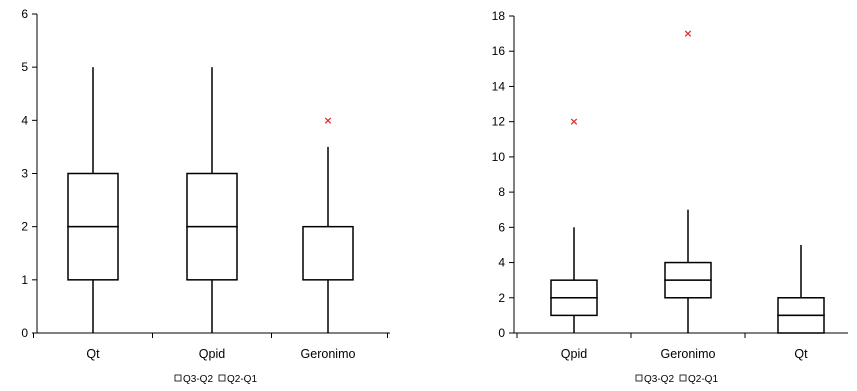  I want to click on box-qpid: ×, so click(574, 224).